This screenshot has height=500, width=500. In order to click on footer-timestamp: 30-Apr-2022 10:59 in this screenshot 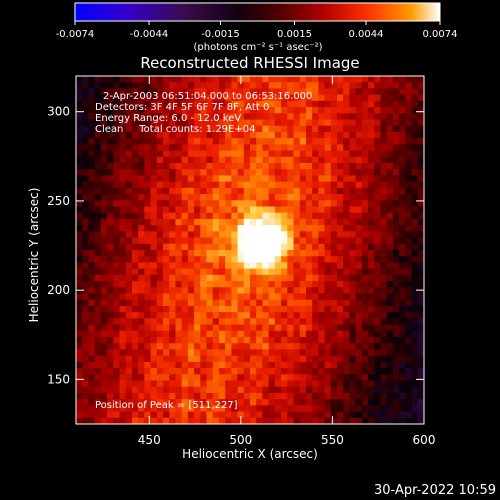, I will do `click(435, 490)`.